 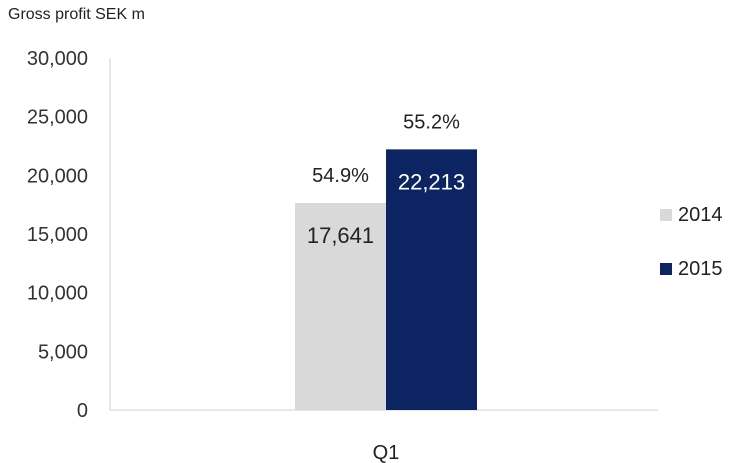 What do you see at coordinates (57, 176) in the screenshot?
I see `y-tick-label: 20,000` at bounding box center [57, 176].